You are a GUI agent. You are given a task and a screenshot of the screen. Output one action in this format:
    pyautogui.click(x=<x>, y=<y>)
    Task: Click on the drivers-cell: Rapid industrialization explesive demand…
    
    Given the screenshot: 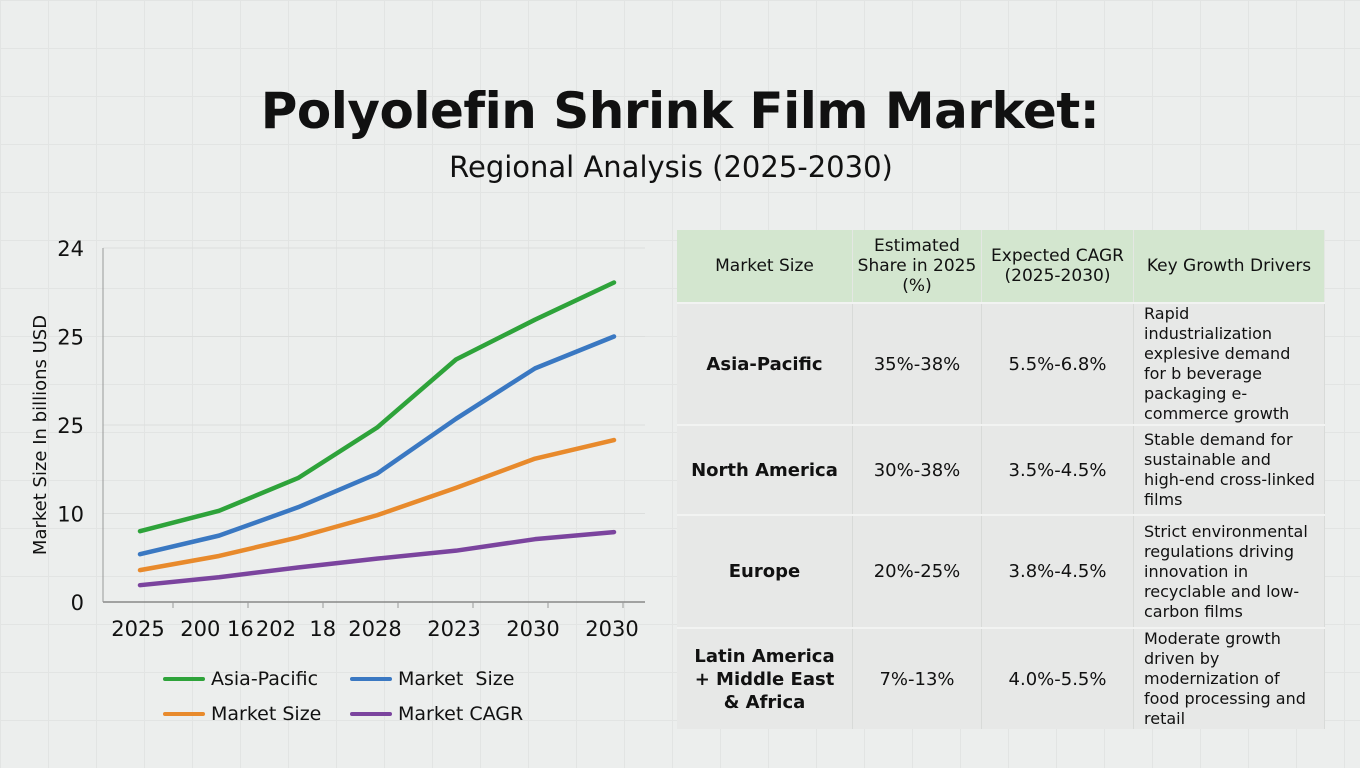 What is the action you would take?
    pyautogui.click(x=1229, y=363)
    